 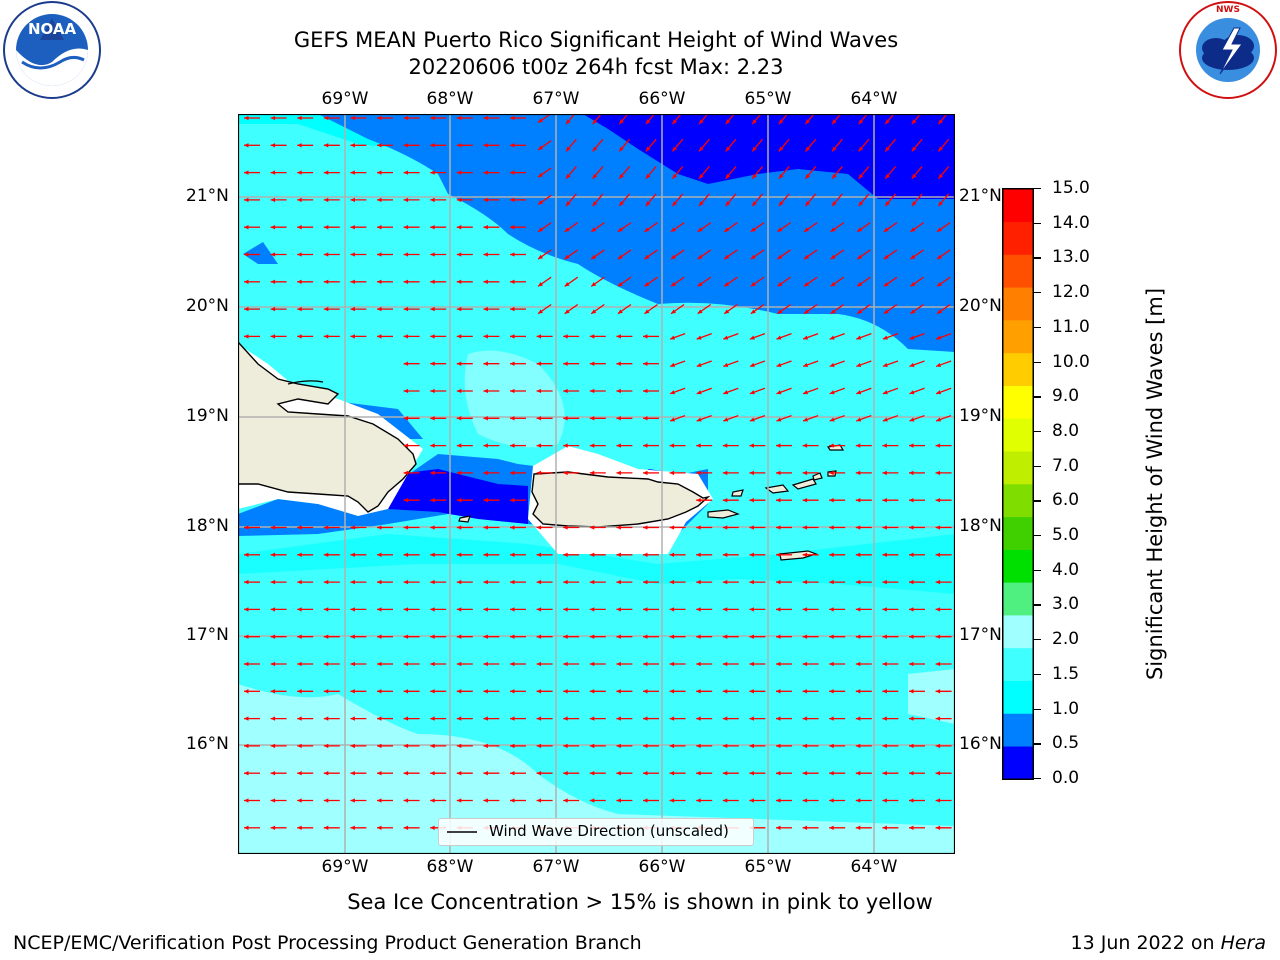 I want to click on footer-date: 13 Jun 2022 on Hera, so click(x=1168, y=943).